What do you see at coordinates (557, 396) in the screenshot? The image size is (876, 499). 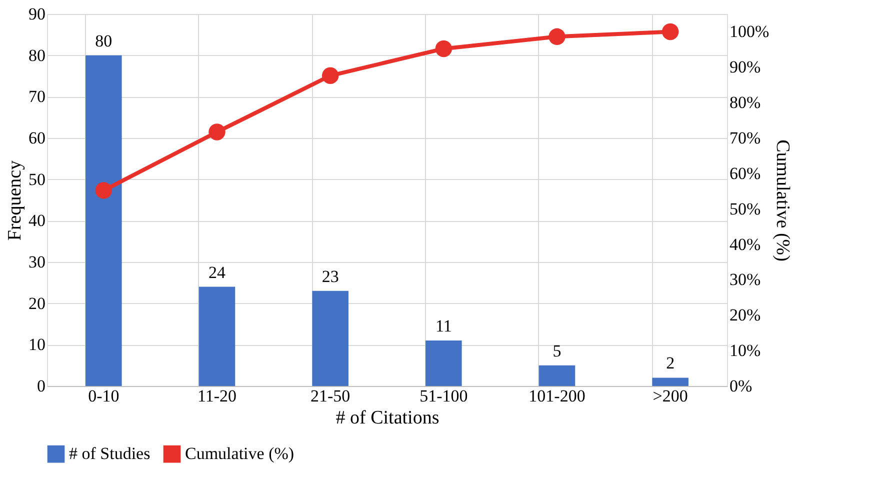 I see `x-tick-label: 101-200` at bounding box center [557, 396].